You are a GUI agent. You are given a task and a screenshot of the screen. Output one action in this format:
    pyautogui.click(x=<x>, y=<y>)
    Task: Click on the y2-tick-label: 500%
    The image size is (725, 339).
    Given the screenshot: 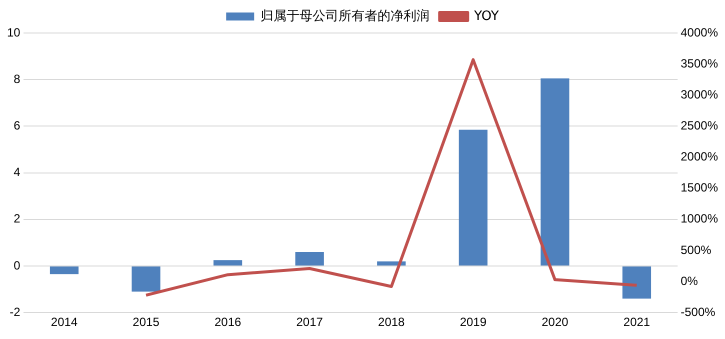 What is the action you would take?
    pyautogui.click(x=696, y=249)
    